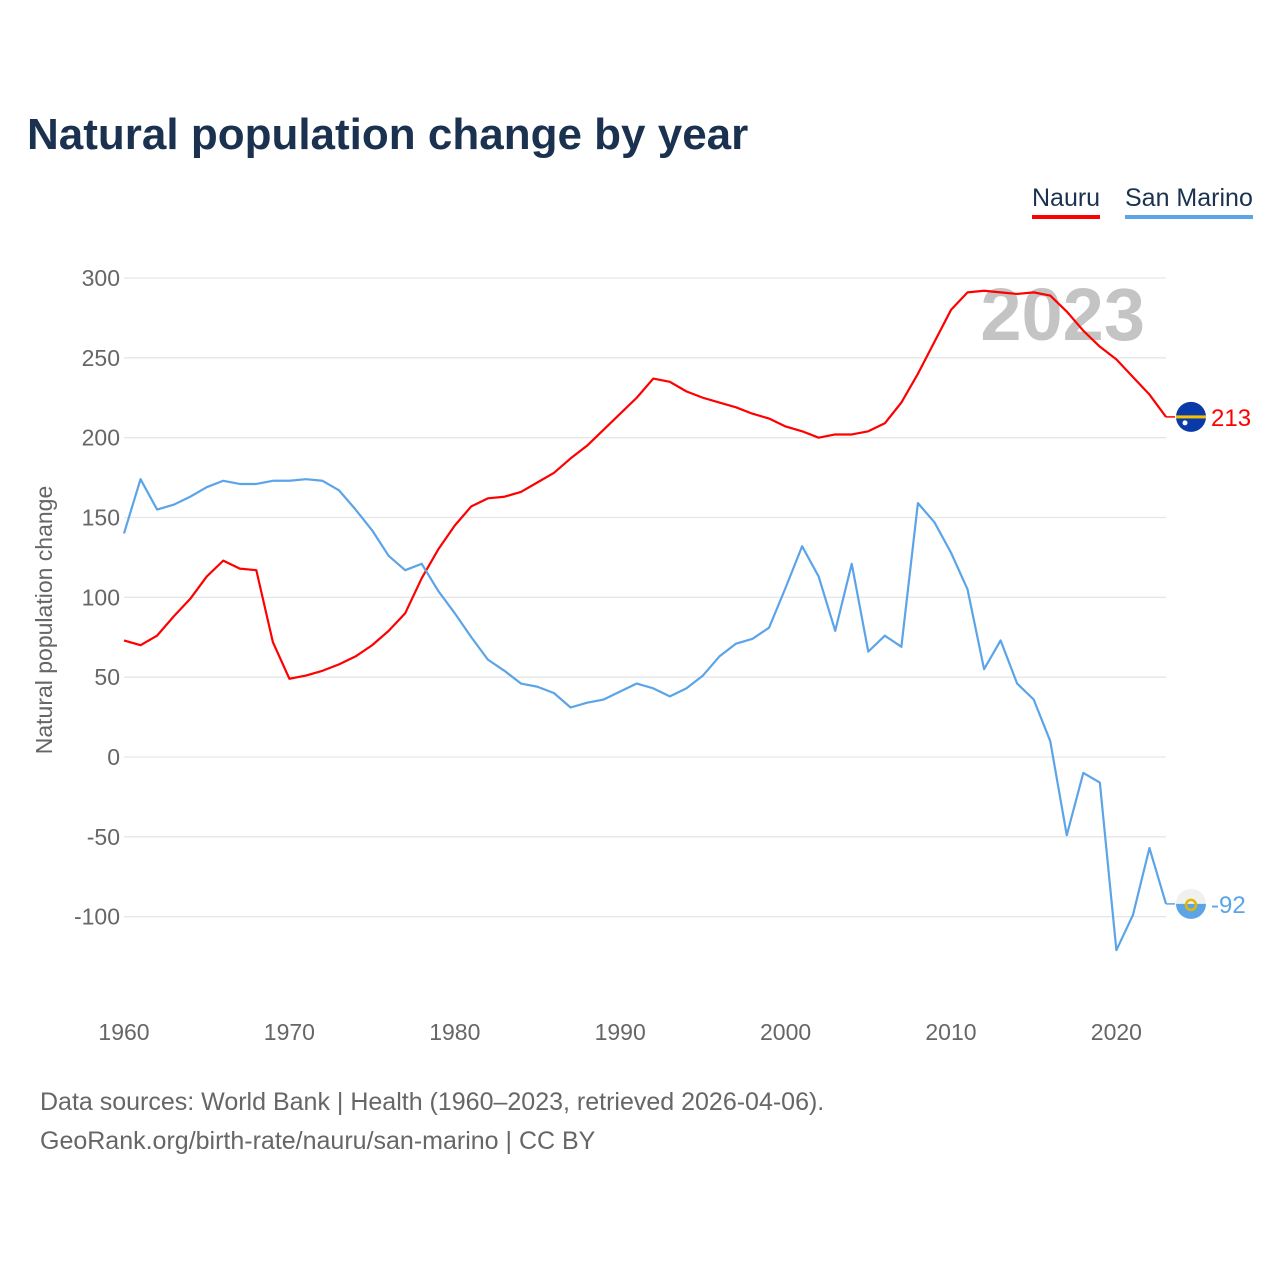  I want to click on y-tick-label: 200, so click(101, 438).